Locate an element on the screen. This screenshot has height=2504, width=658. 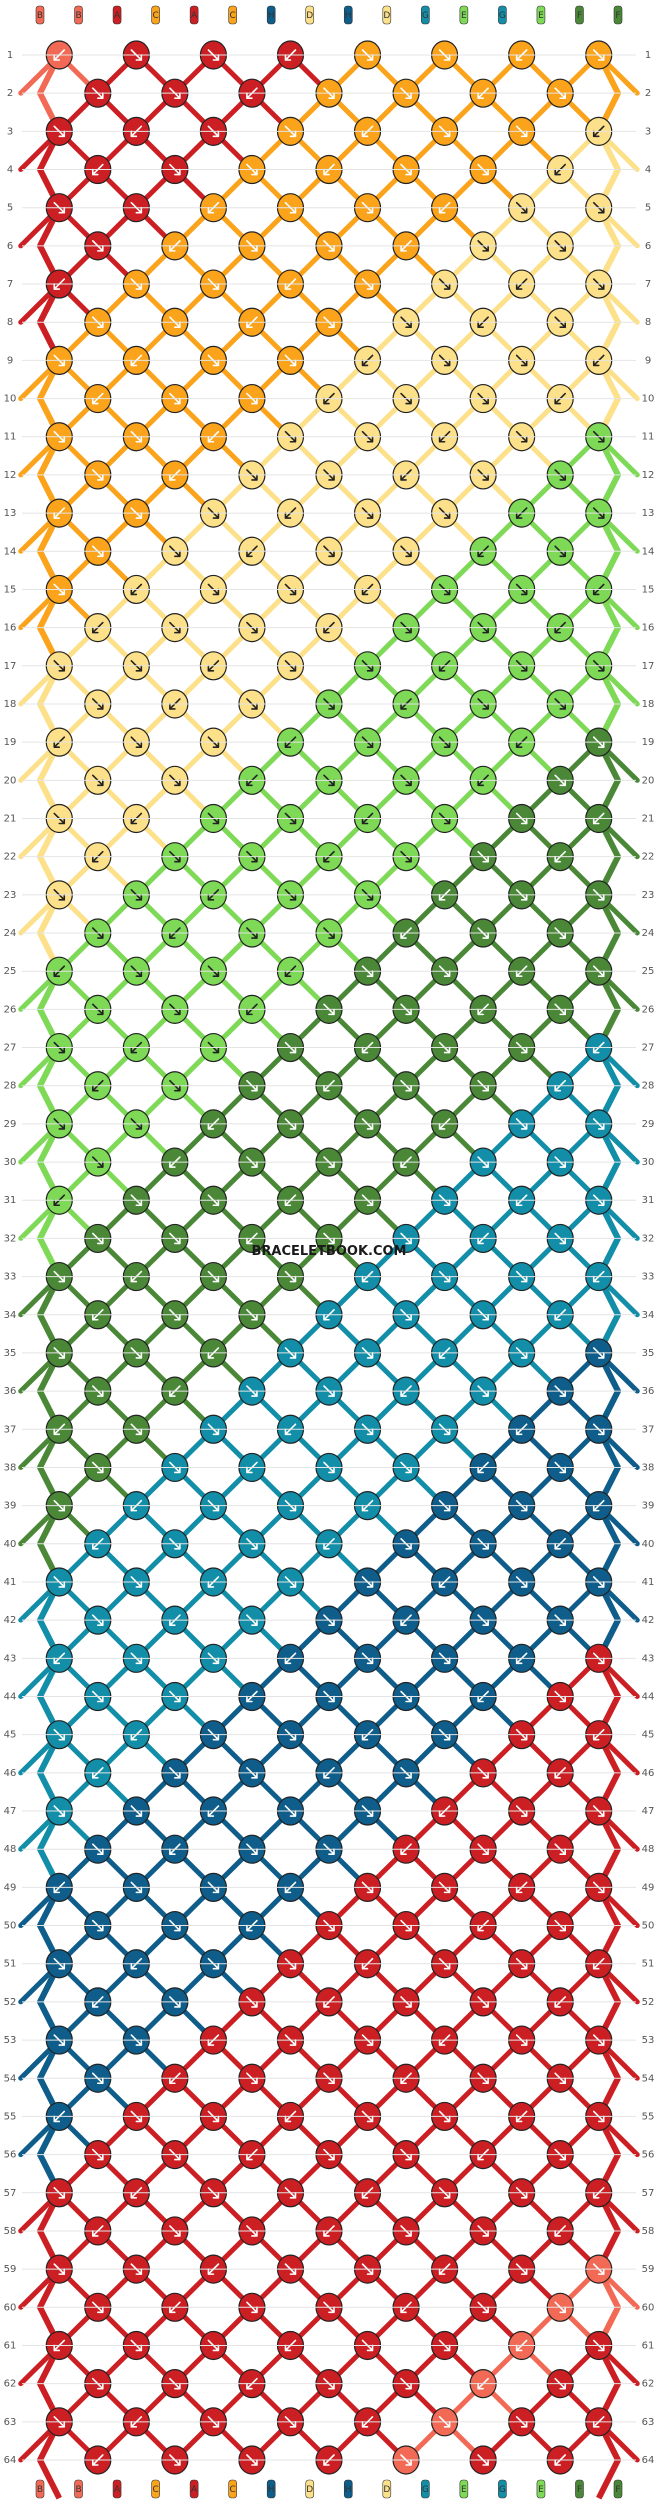
row-number: 4 is located at coordinates (10, 170).